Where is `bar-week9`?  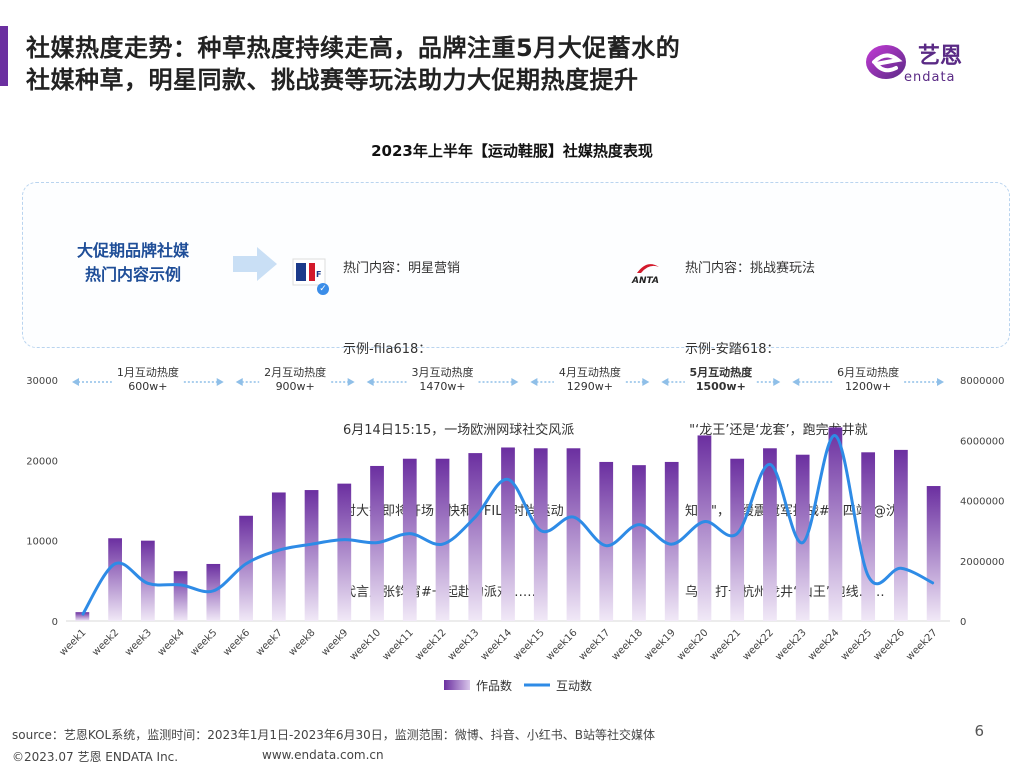 bar-week9 is located at coordinates (344, 552).